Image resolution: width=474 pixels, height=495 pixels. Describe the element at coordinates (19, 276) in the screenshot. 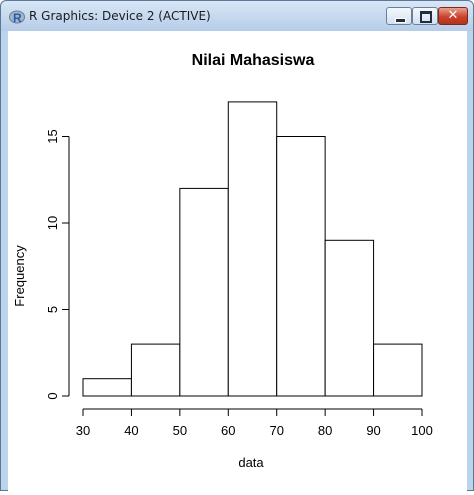

I see `y-axis-label: Frequency` at that location.